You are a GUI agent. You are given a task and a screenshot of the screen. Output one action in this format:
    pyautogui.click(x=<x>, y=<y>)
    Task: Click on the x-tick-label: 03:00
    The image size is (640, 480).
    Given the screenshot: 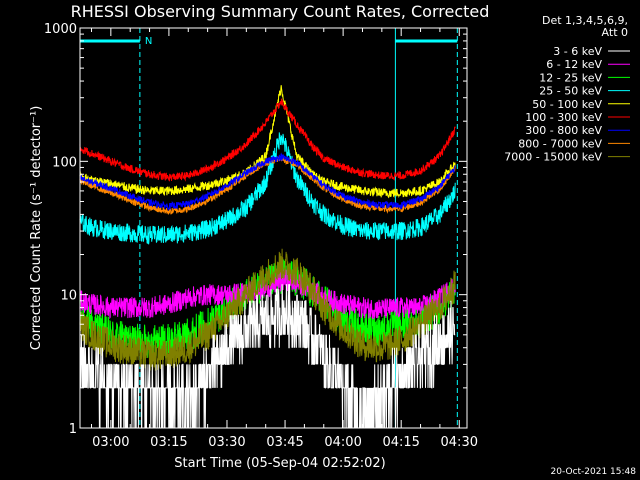 What is the action you would take?
    pyautogui.click(x=110, y=442)
    